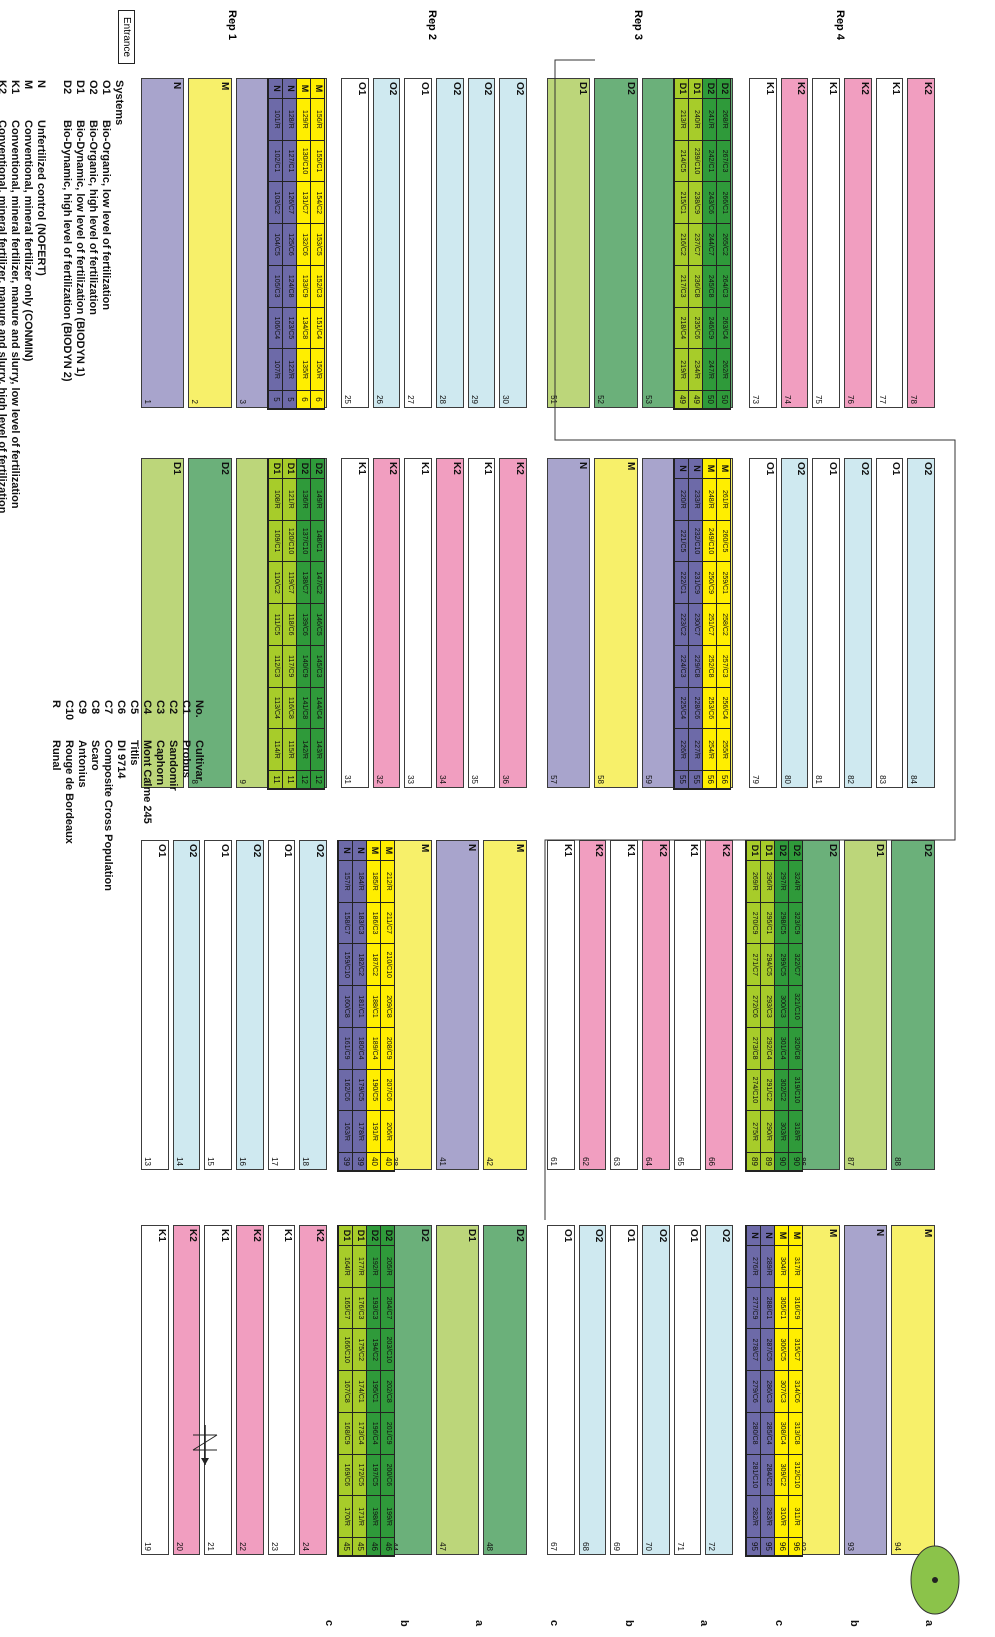 This screenshot has width=995, height=1637. I want to click on legend-cultivar-name: Composite Cross Population, so click(108, 815).